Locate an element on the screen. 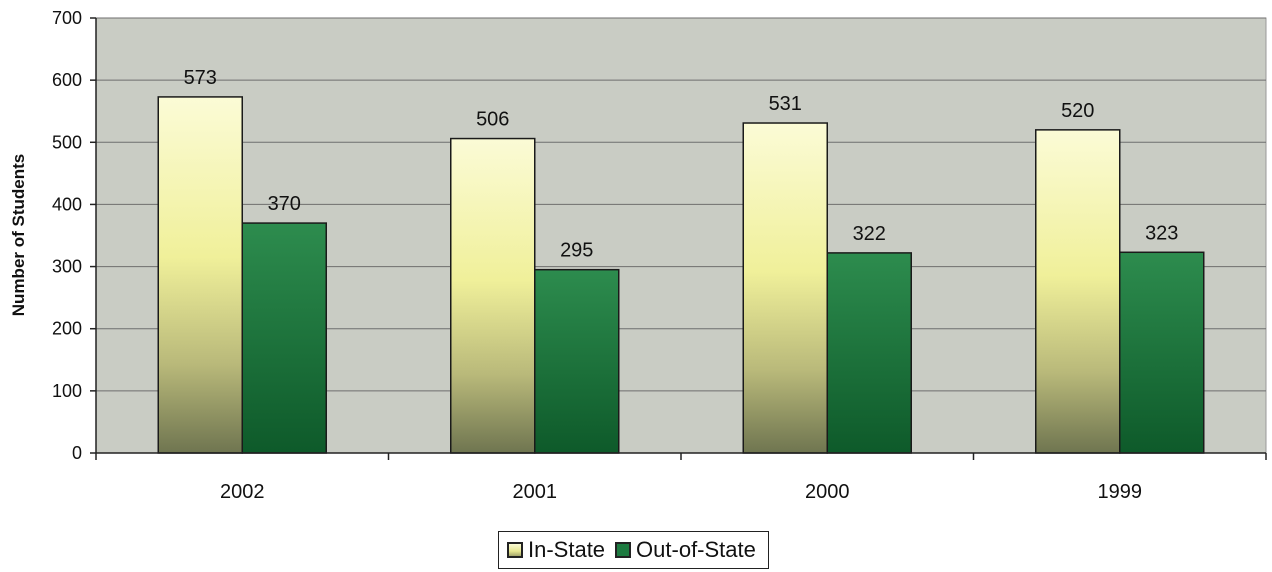 The height and width of the screenshot is (572, 1272). legend-label-out-of-state: Out-of-State is located at coordinates (696, 549).